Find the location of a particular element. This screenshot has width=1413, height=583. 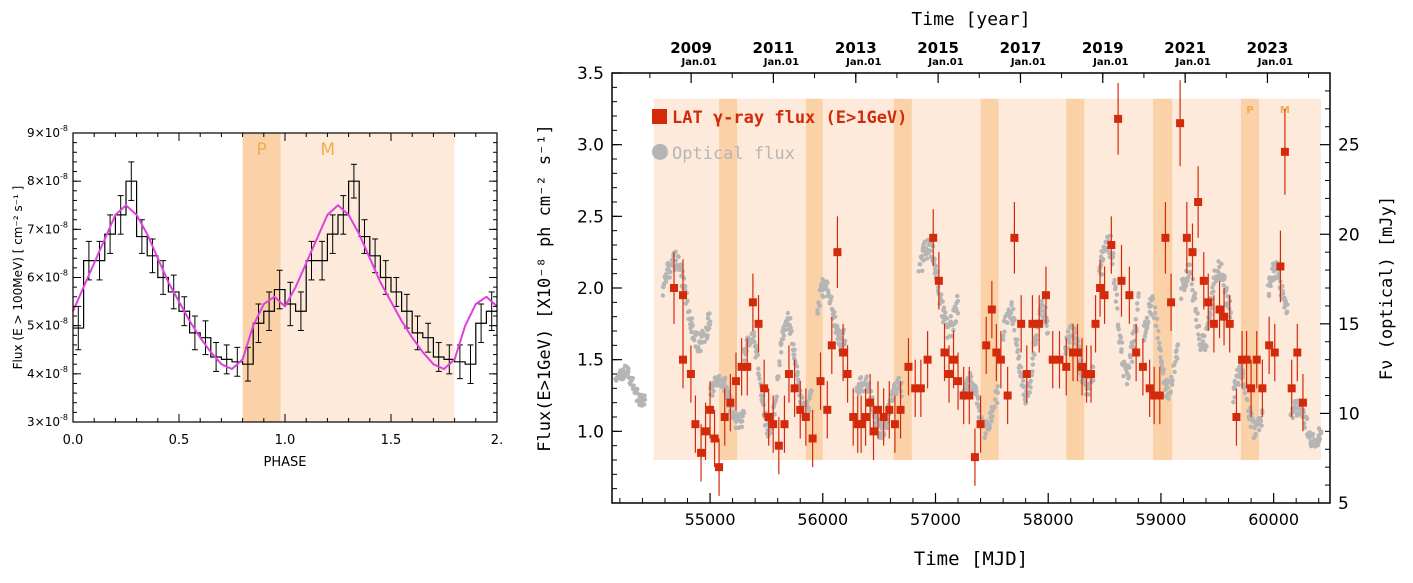

x-tick-label: 55000 is located at coordinates (710, 519).